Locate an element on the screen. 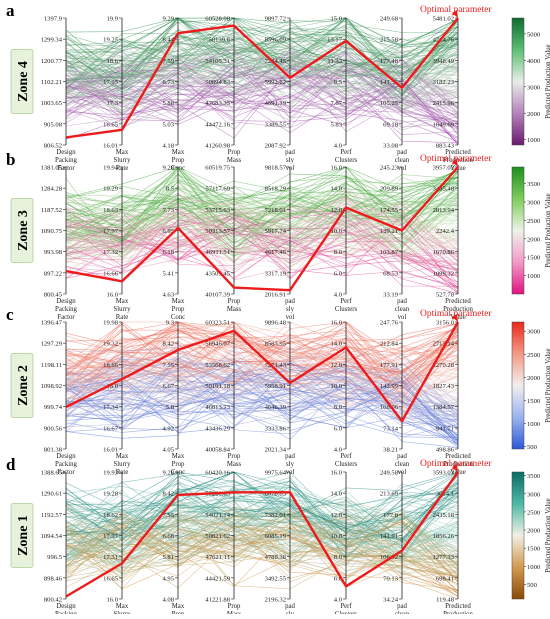 The height and width of the screenshot is (619, 550). tick-label: 18.66 is located at coordinates (111, 365).